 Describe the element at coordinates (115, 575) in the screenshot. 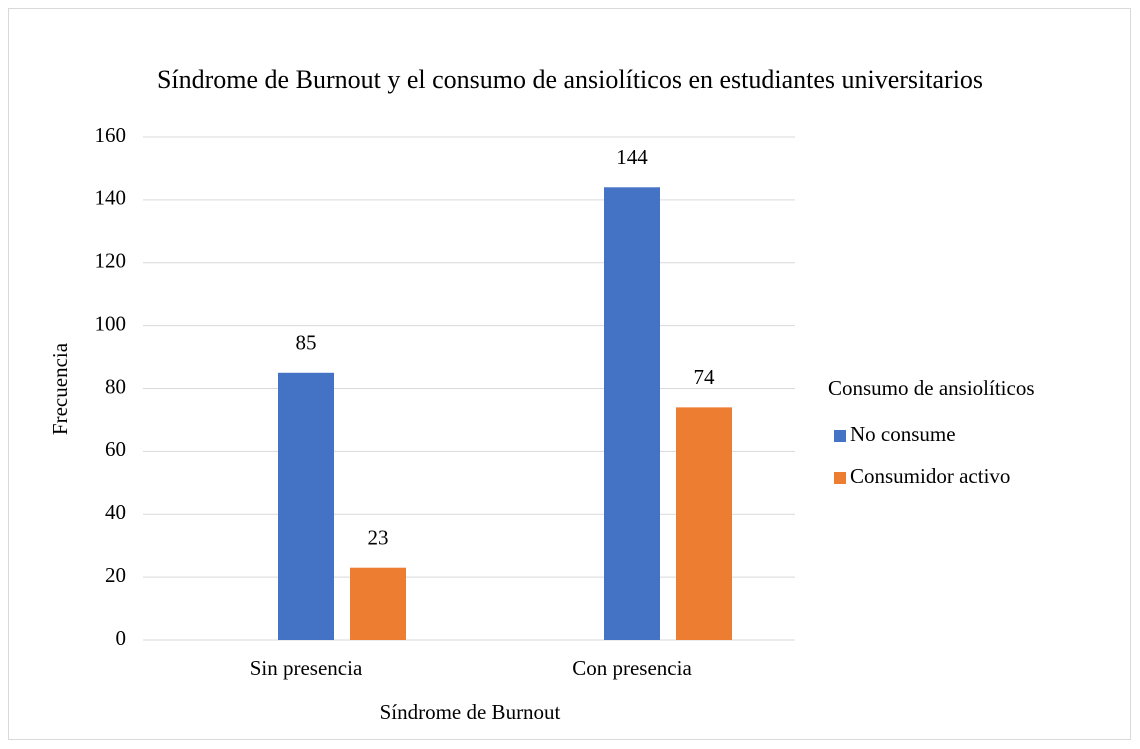

I see `y-tick-label: 20` at that location.